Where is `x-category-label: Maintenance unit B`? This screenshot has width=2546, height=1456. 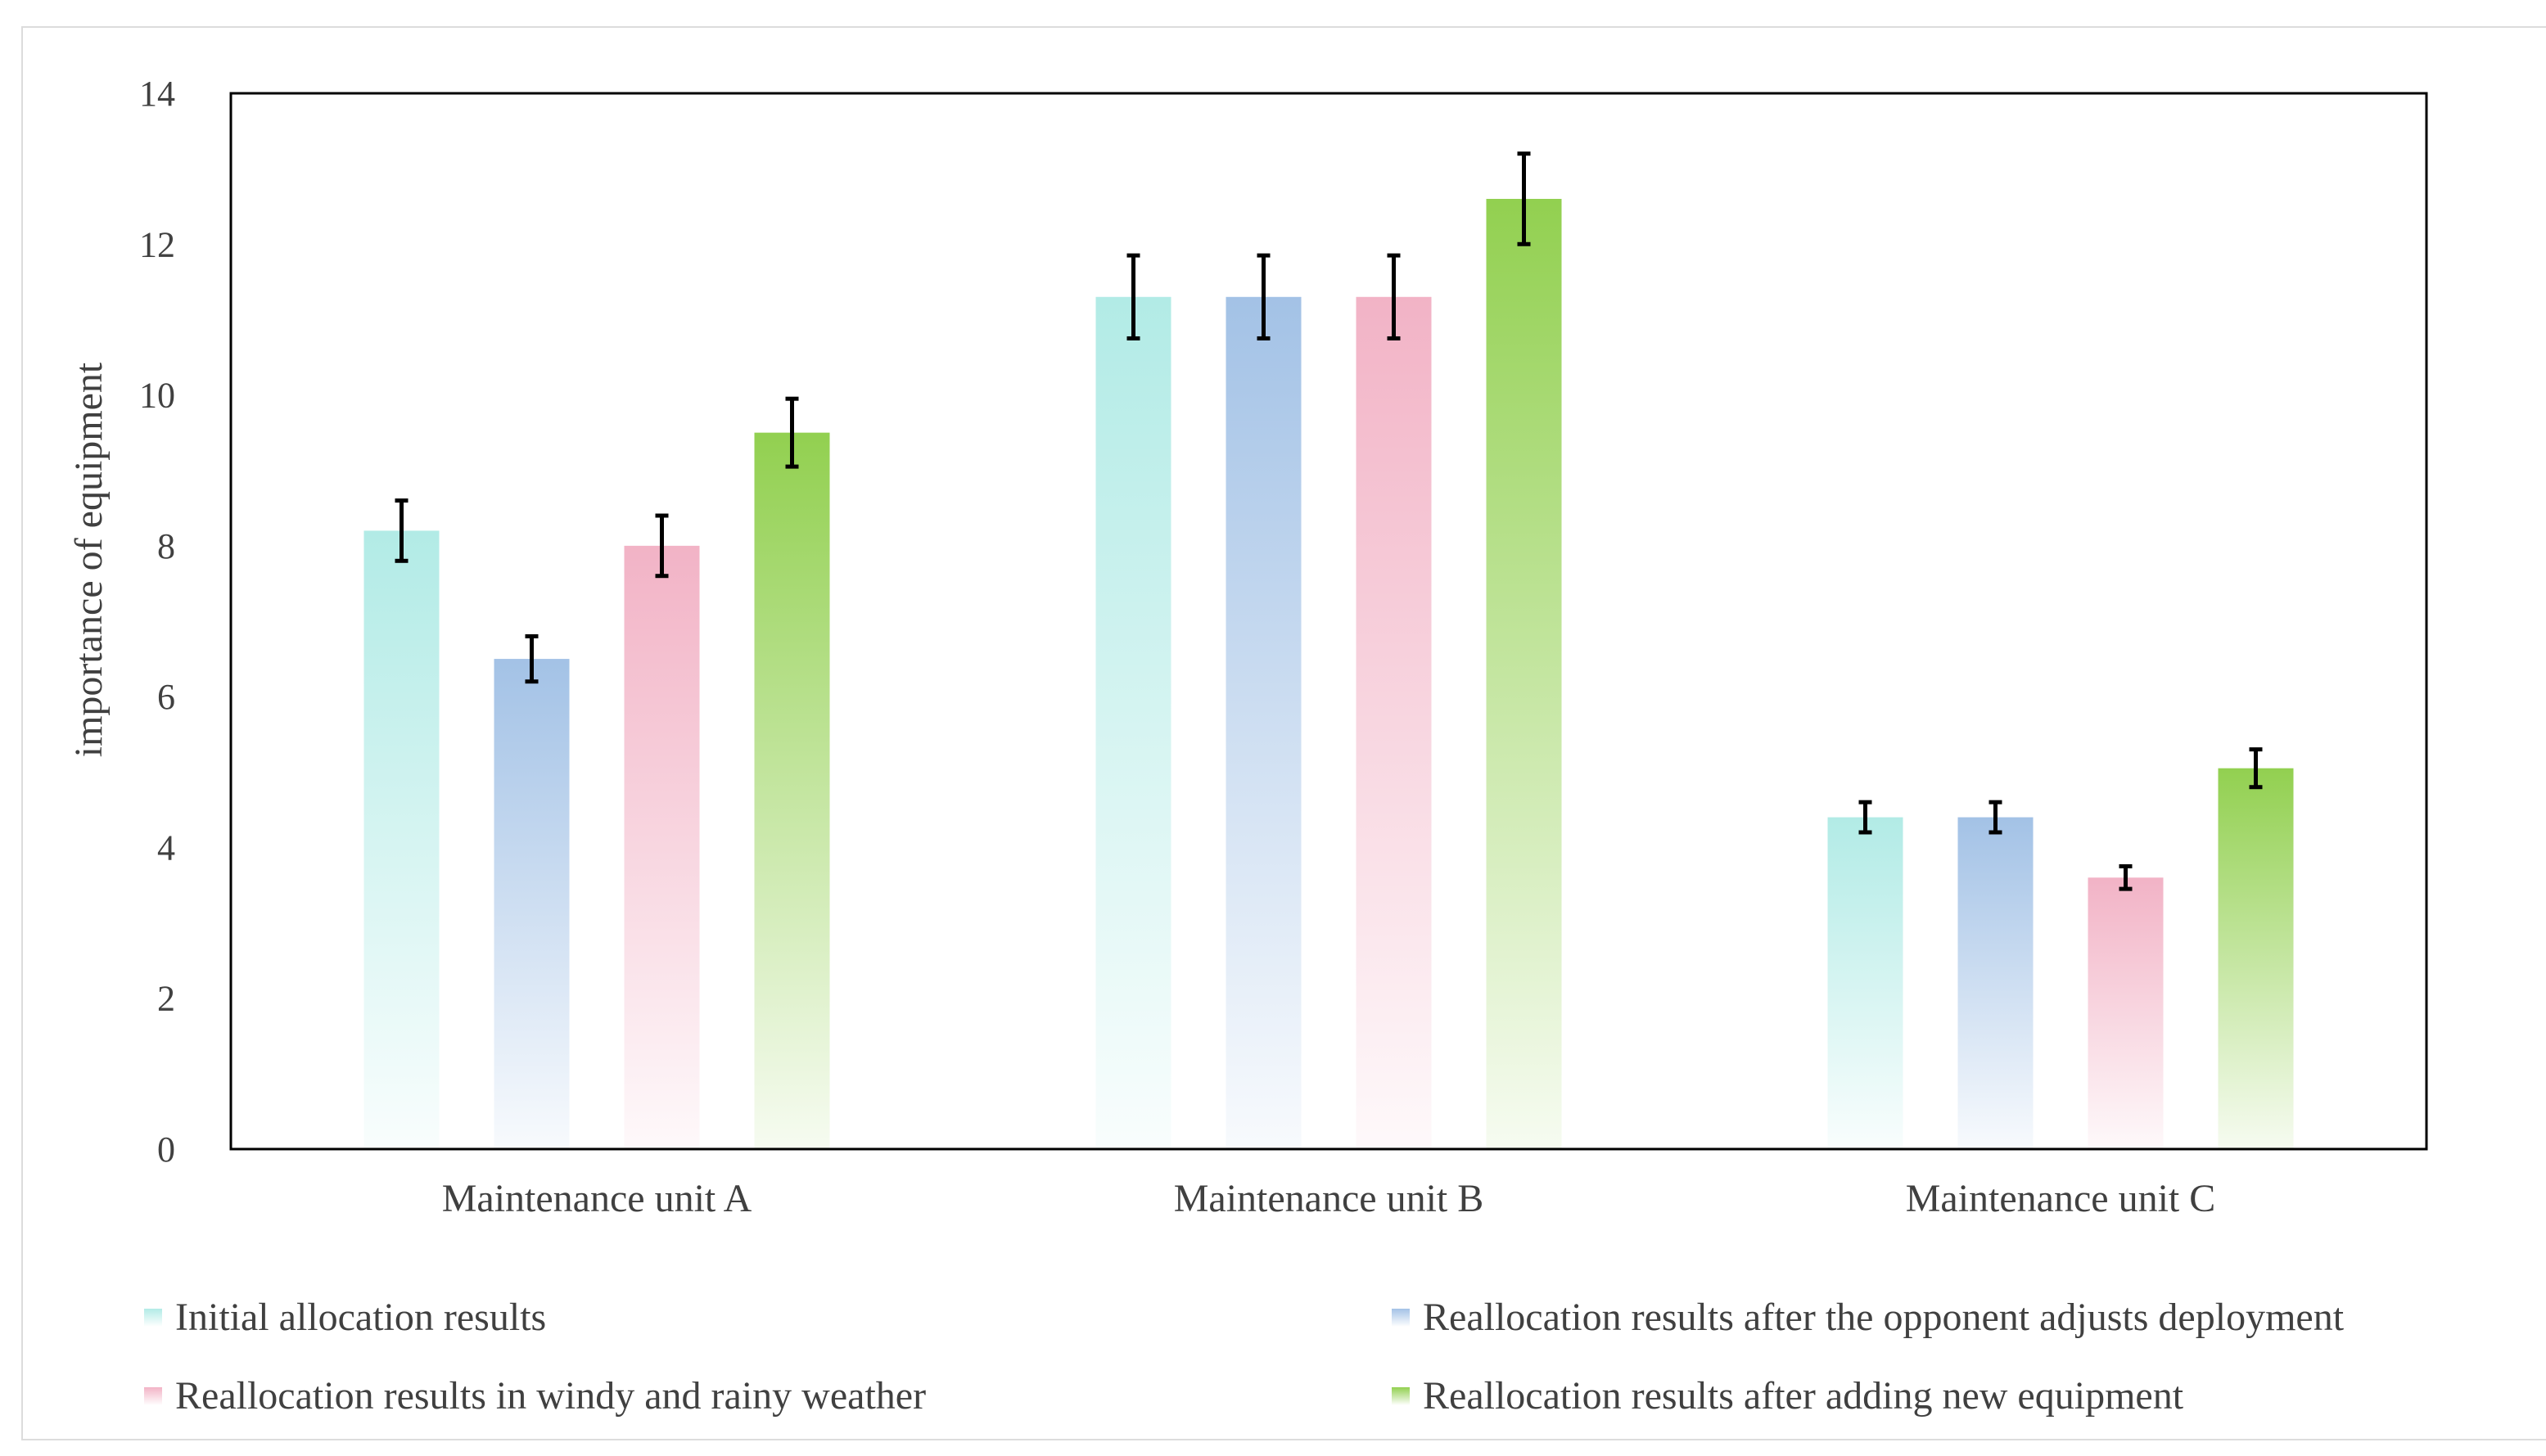
x-category-label: Maintenance unit B is located at coordinates (1329, 1199).